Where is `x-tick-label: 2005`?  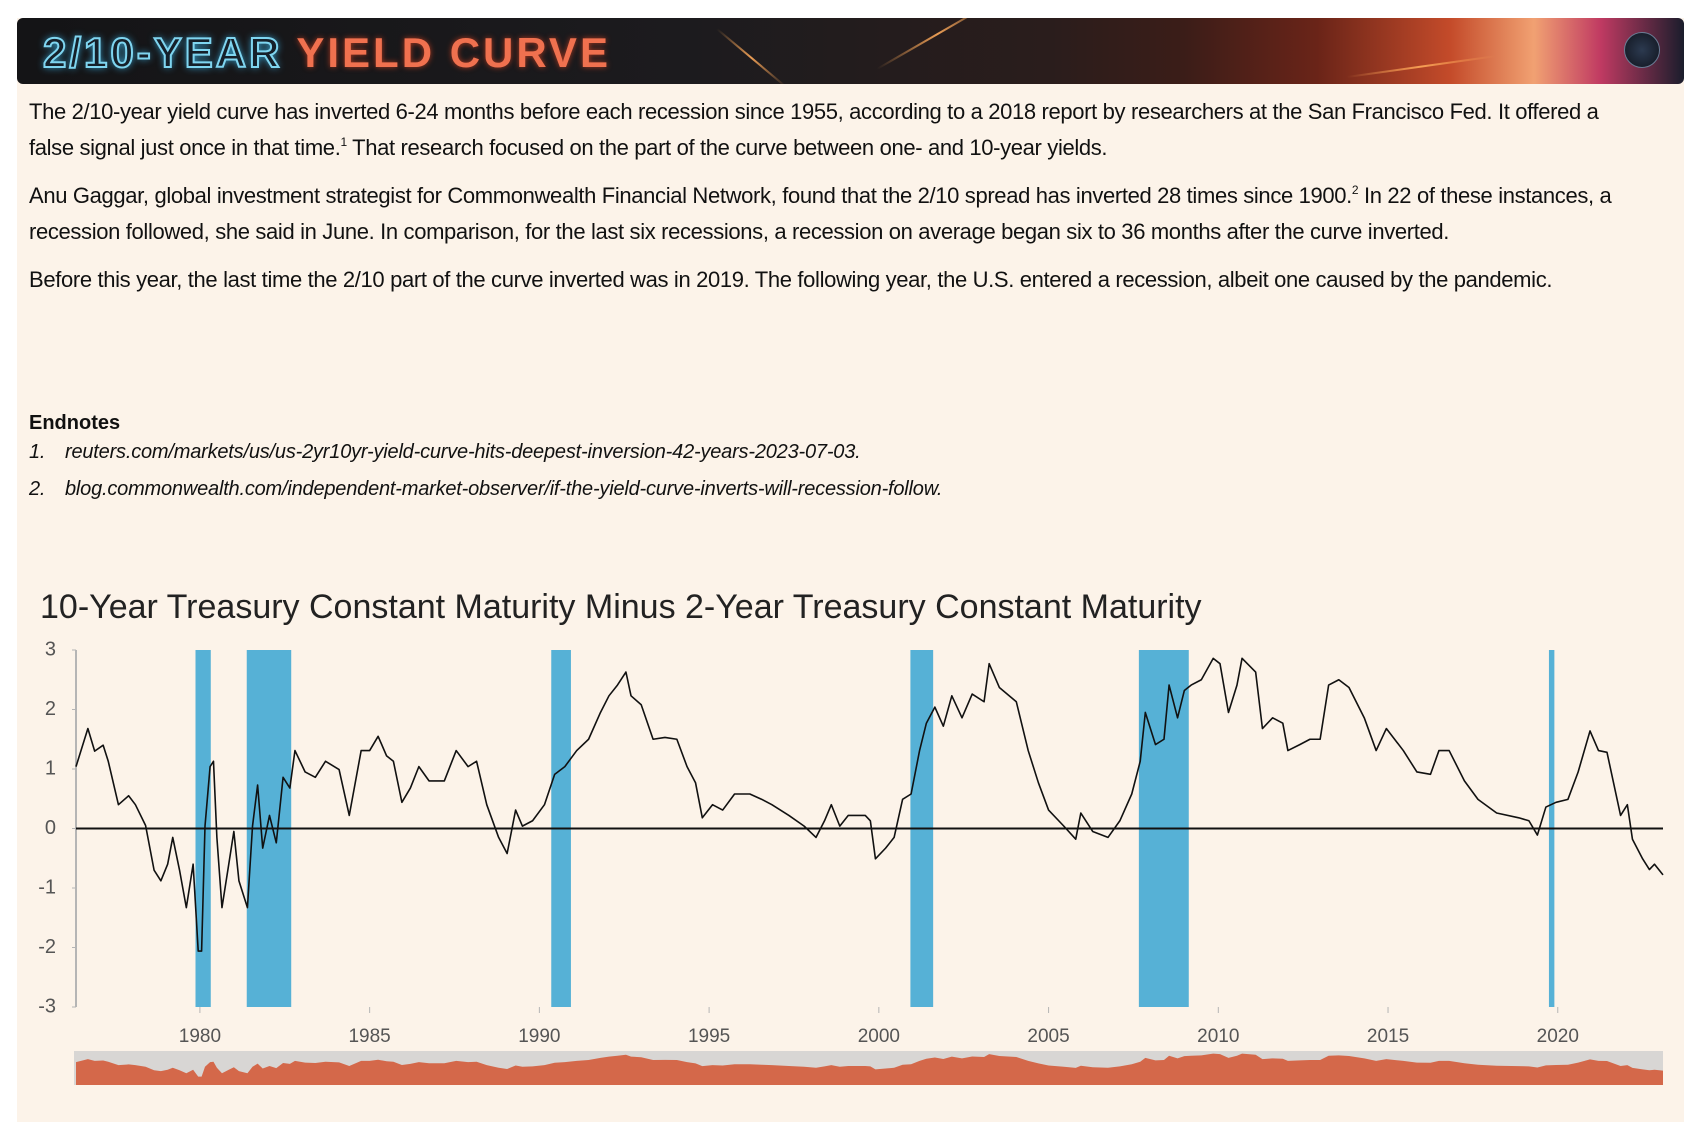 x-tick-label: 2005 is located at coordinates (1048, 1036).